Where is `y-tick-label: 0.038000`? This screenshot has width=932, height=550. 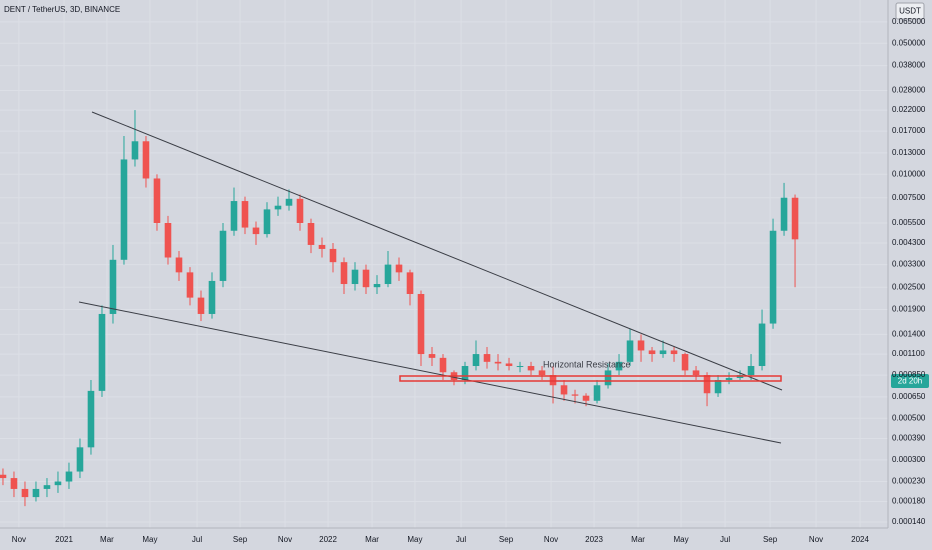 y-tick-label: 0.038000 is located at coordinates (909, 65).